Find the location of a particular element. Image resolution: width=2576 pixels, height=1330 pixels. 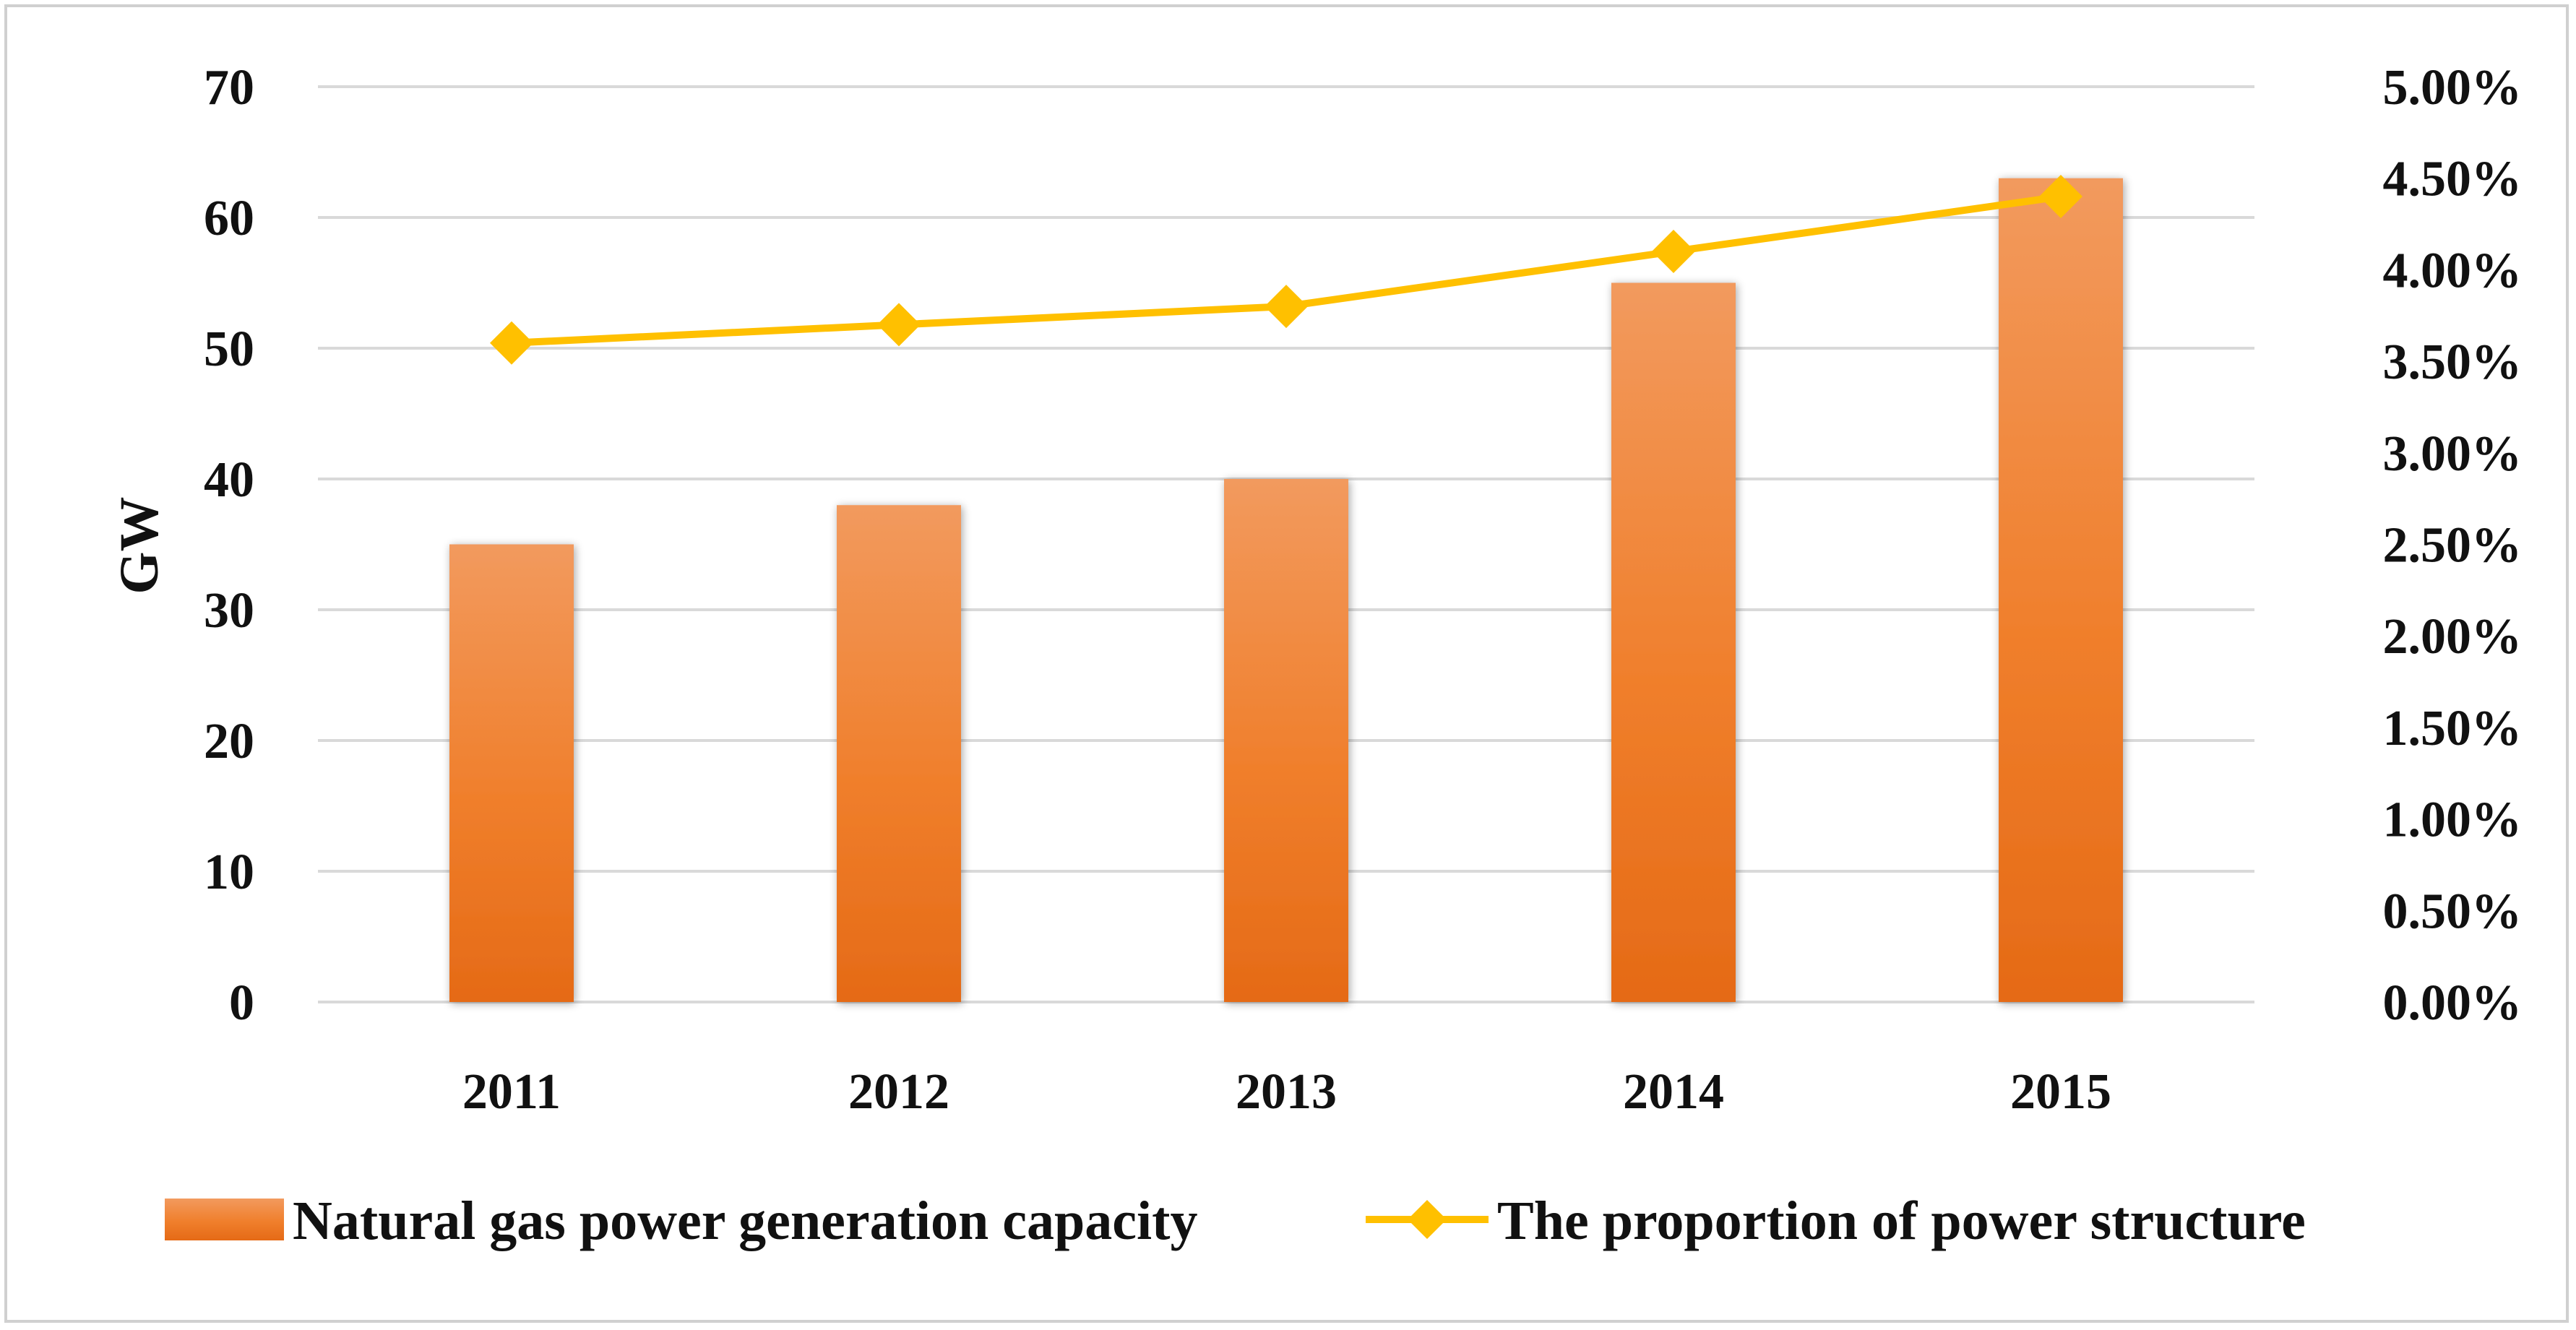

y-axis-title: GW is located at coordinates (139, 545).